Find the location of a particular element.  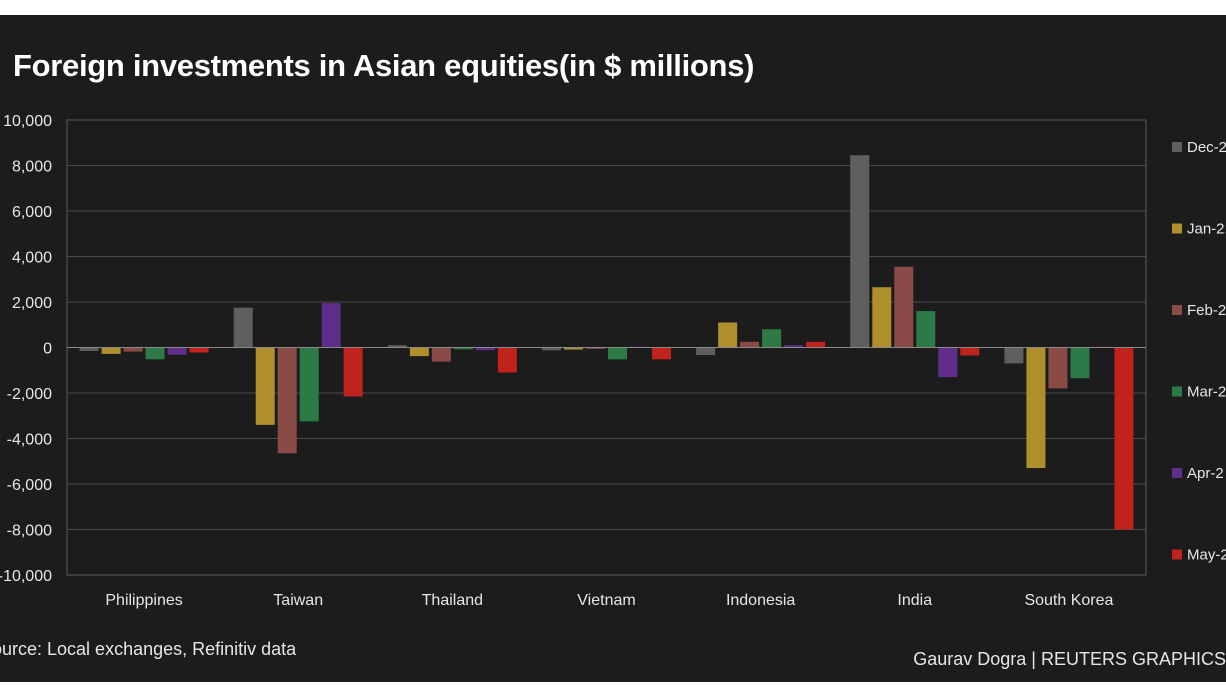

x-category-label: Philippines is located at coordinates (143, 600).